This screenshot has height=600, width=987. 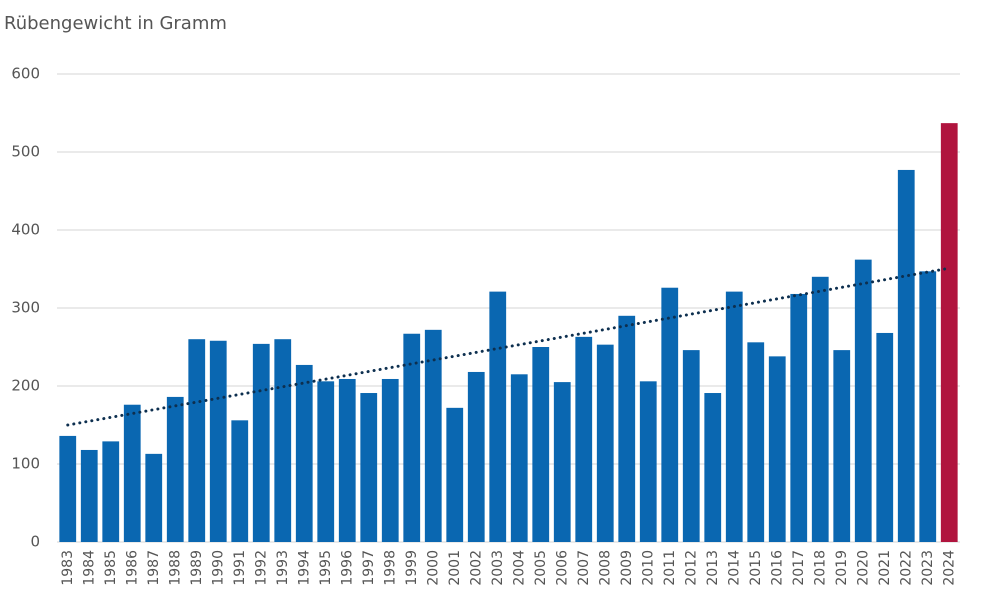 What do you see at coordinates (412, 568) in the screenshot?
I see `x-tick-label: 1999` at bounding box center [412, 568].